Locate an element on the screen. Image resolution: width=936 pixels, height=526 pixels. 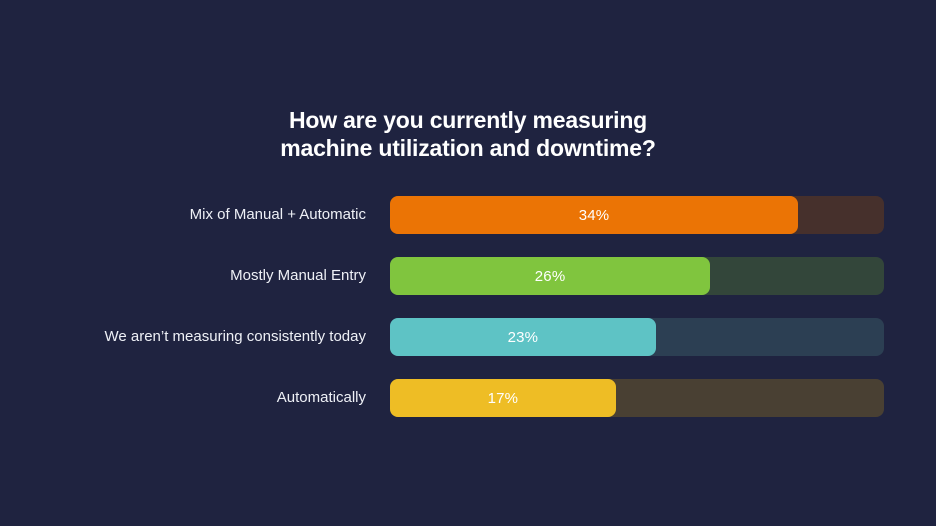
bar-fill: 23% is located at coordinates (523, 337).